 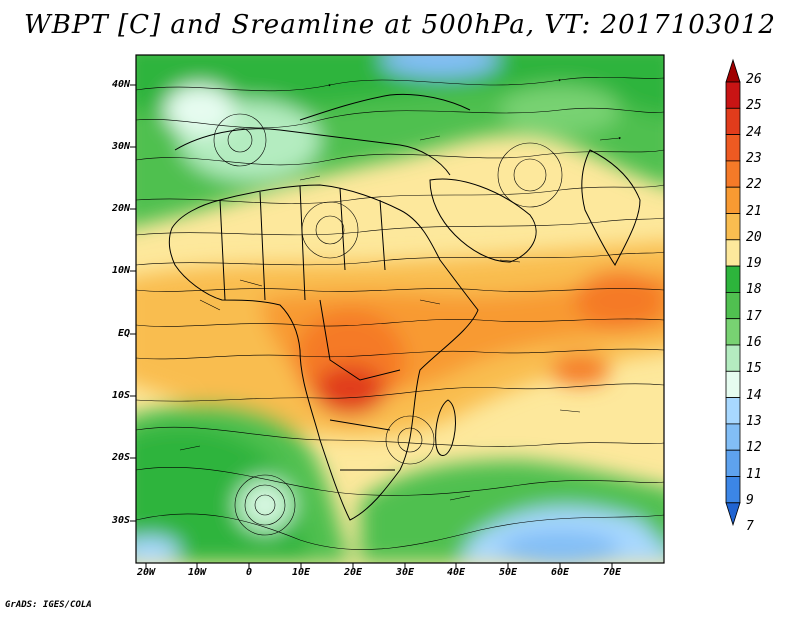 What do you see at coordinates (754, 264) in the screenshot?
I see `colorbar-label: 19` at bounding box center [754, 264].